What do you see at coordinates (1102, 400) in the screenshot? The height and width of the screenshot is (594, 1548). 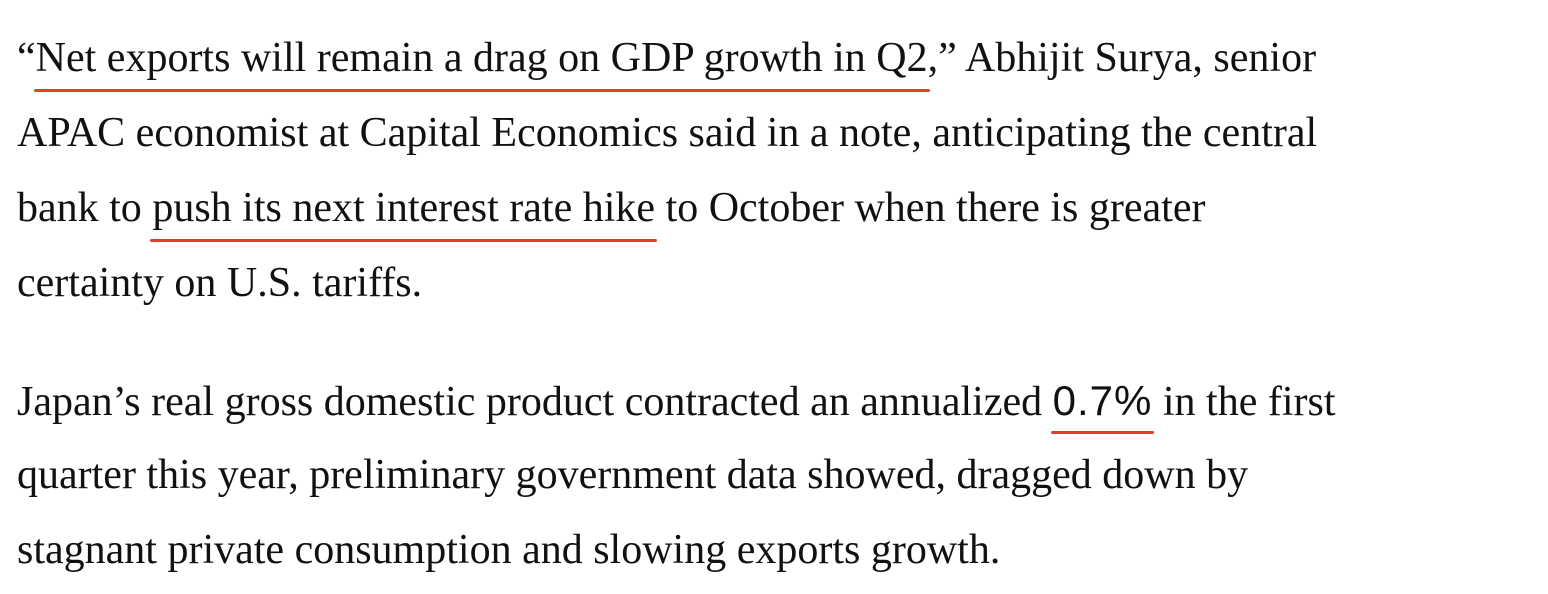 I see `link-gdp-figure: 0.7%` at bounding box center [1102, 400].